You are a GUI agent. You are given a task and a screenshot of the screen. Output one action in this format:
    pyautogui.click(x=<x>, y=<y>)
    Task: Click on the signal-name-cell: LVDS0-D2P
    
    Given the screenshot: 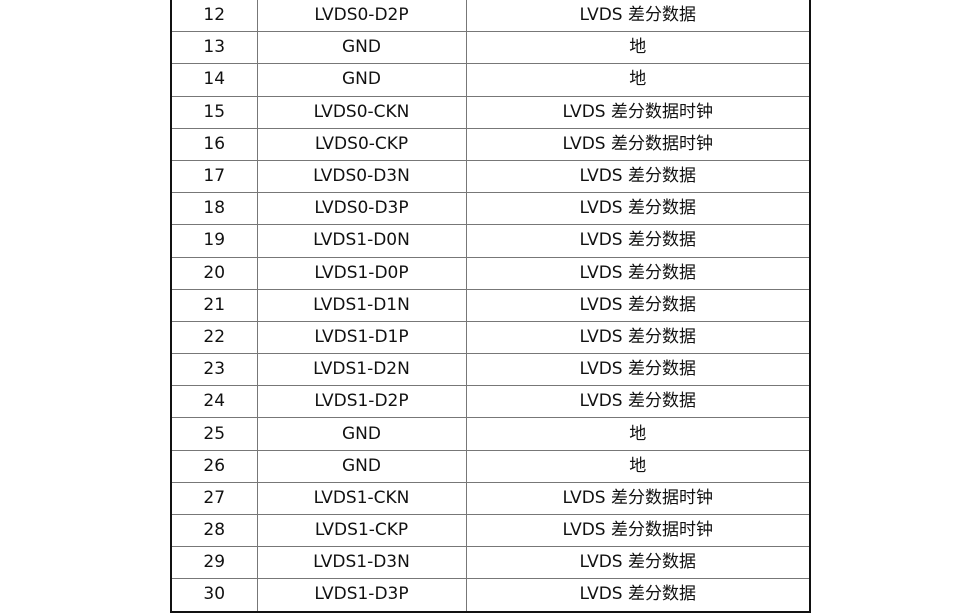 What is the action you would take?
    pyautogui.click(x=361, y=16)
    